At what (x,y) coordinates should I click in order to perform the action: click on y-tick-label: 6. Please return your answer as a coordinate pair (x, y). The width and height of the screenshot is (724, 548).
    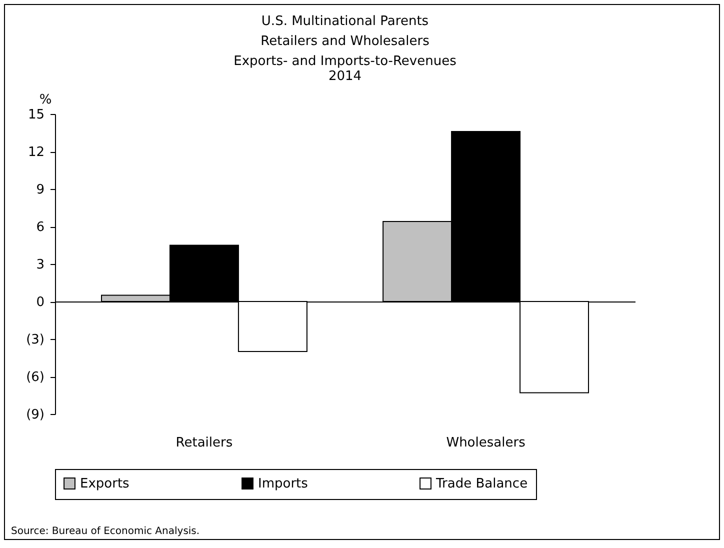
    Looking at the image, I should click on (40, 227).